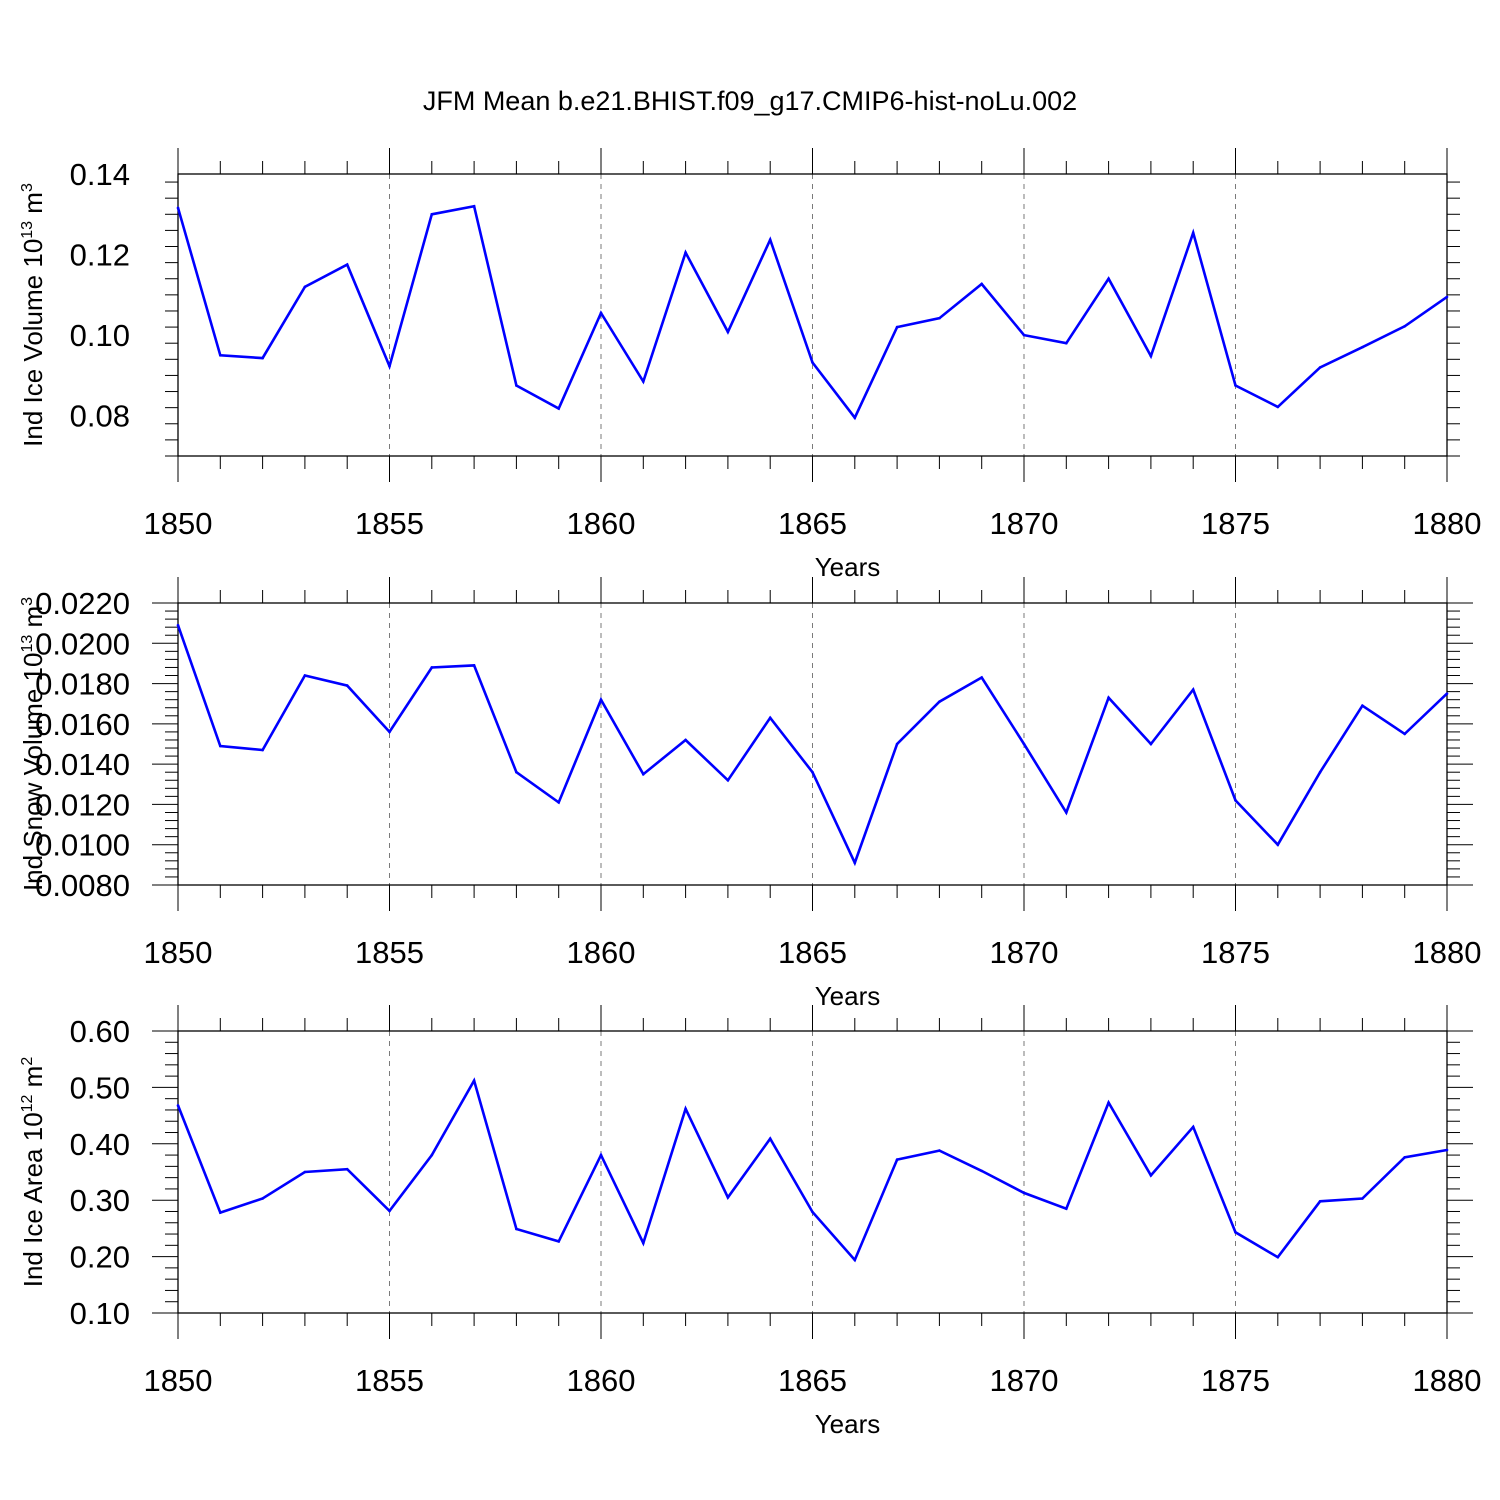 The image size is (1500, 1500). Describe the element at coordinates (100, 1031) in the screenshot. I see `y-tick-label: 0.60` at that location.